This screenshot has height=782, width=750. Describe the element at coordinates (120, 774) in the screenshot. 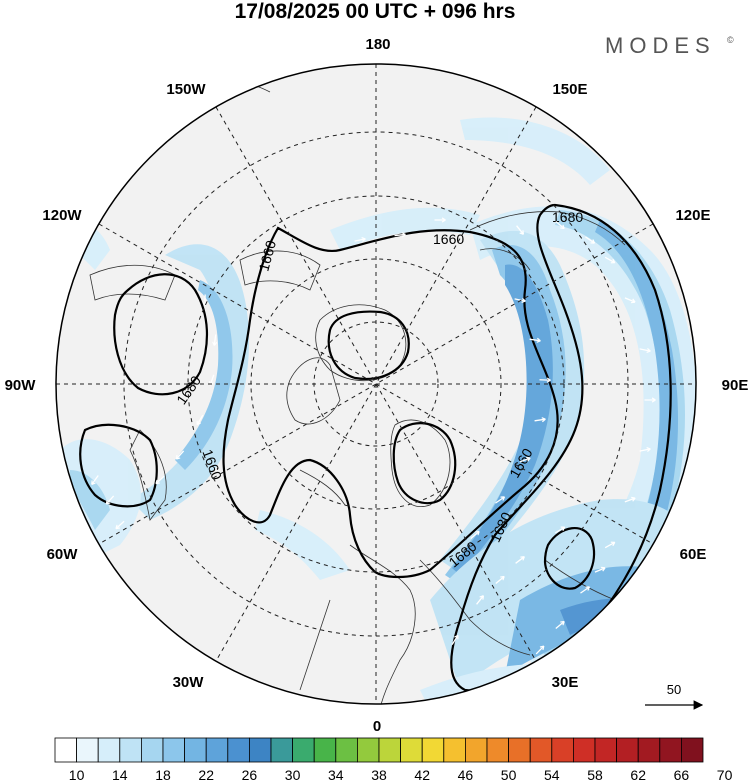

I see `colorbar-tick-label: 14` at that location.